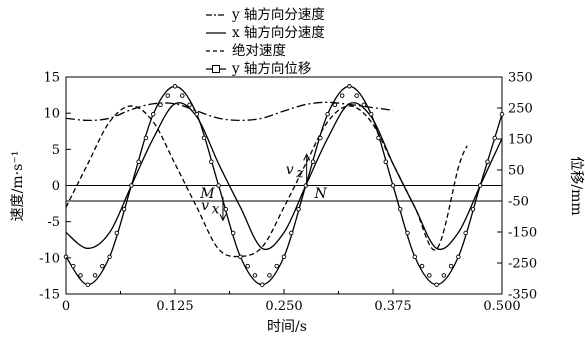 This screenshot has height=337, width=585. Describe the element at coordinates (321, 194) in the screenshot. I see `point-N-label: N` at that location.